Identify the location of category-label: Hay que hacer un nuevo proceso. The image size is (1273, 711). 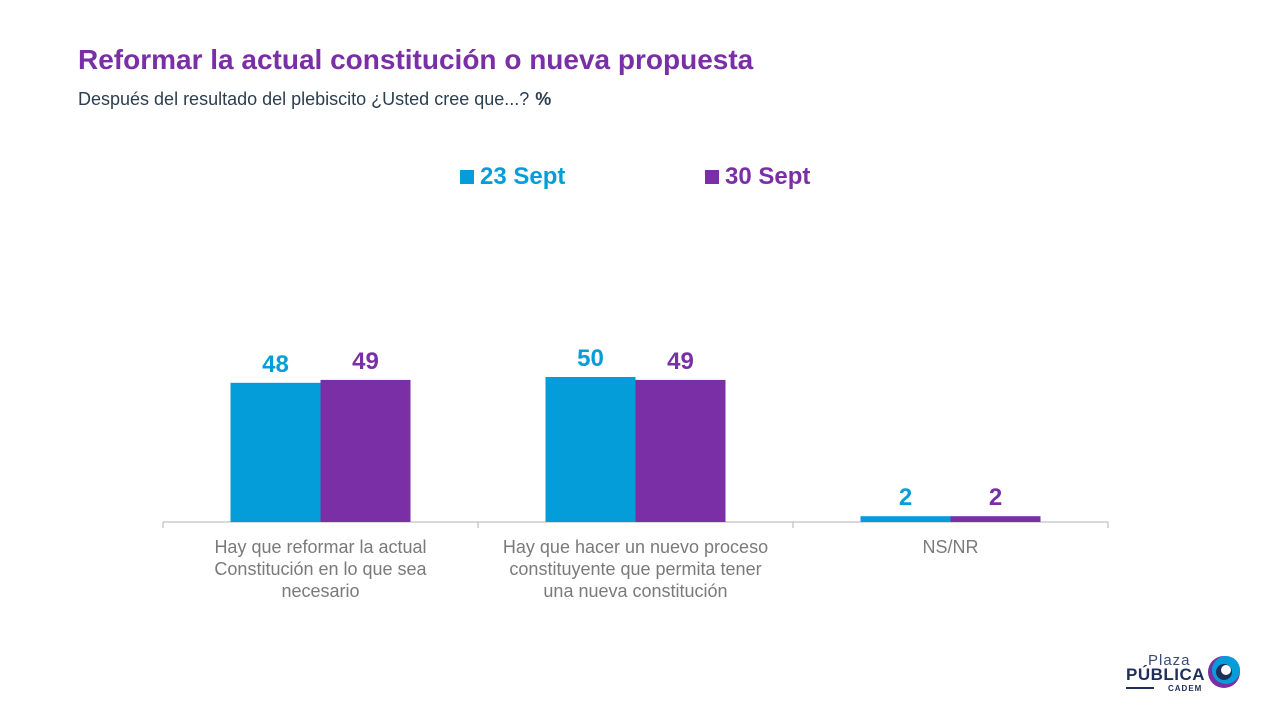
(635, 547).